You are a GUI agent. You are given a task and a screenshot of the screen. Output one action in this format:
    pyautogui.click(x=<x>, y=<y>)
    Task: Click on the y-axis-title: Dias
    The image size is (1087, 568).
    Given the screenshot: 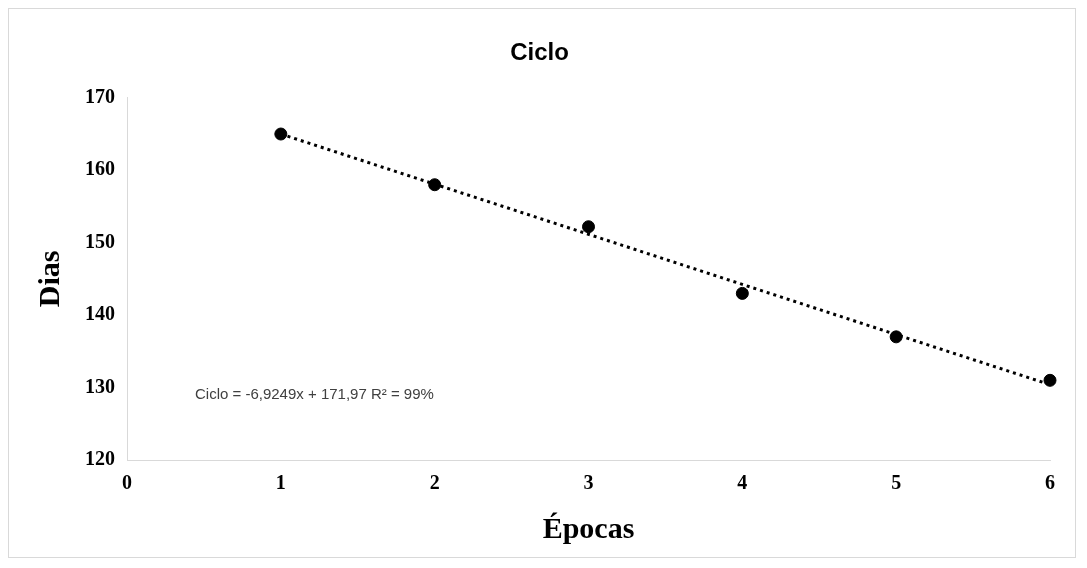 What is the action you would take?
    pyautogui.click(x=48, y=279)
    